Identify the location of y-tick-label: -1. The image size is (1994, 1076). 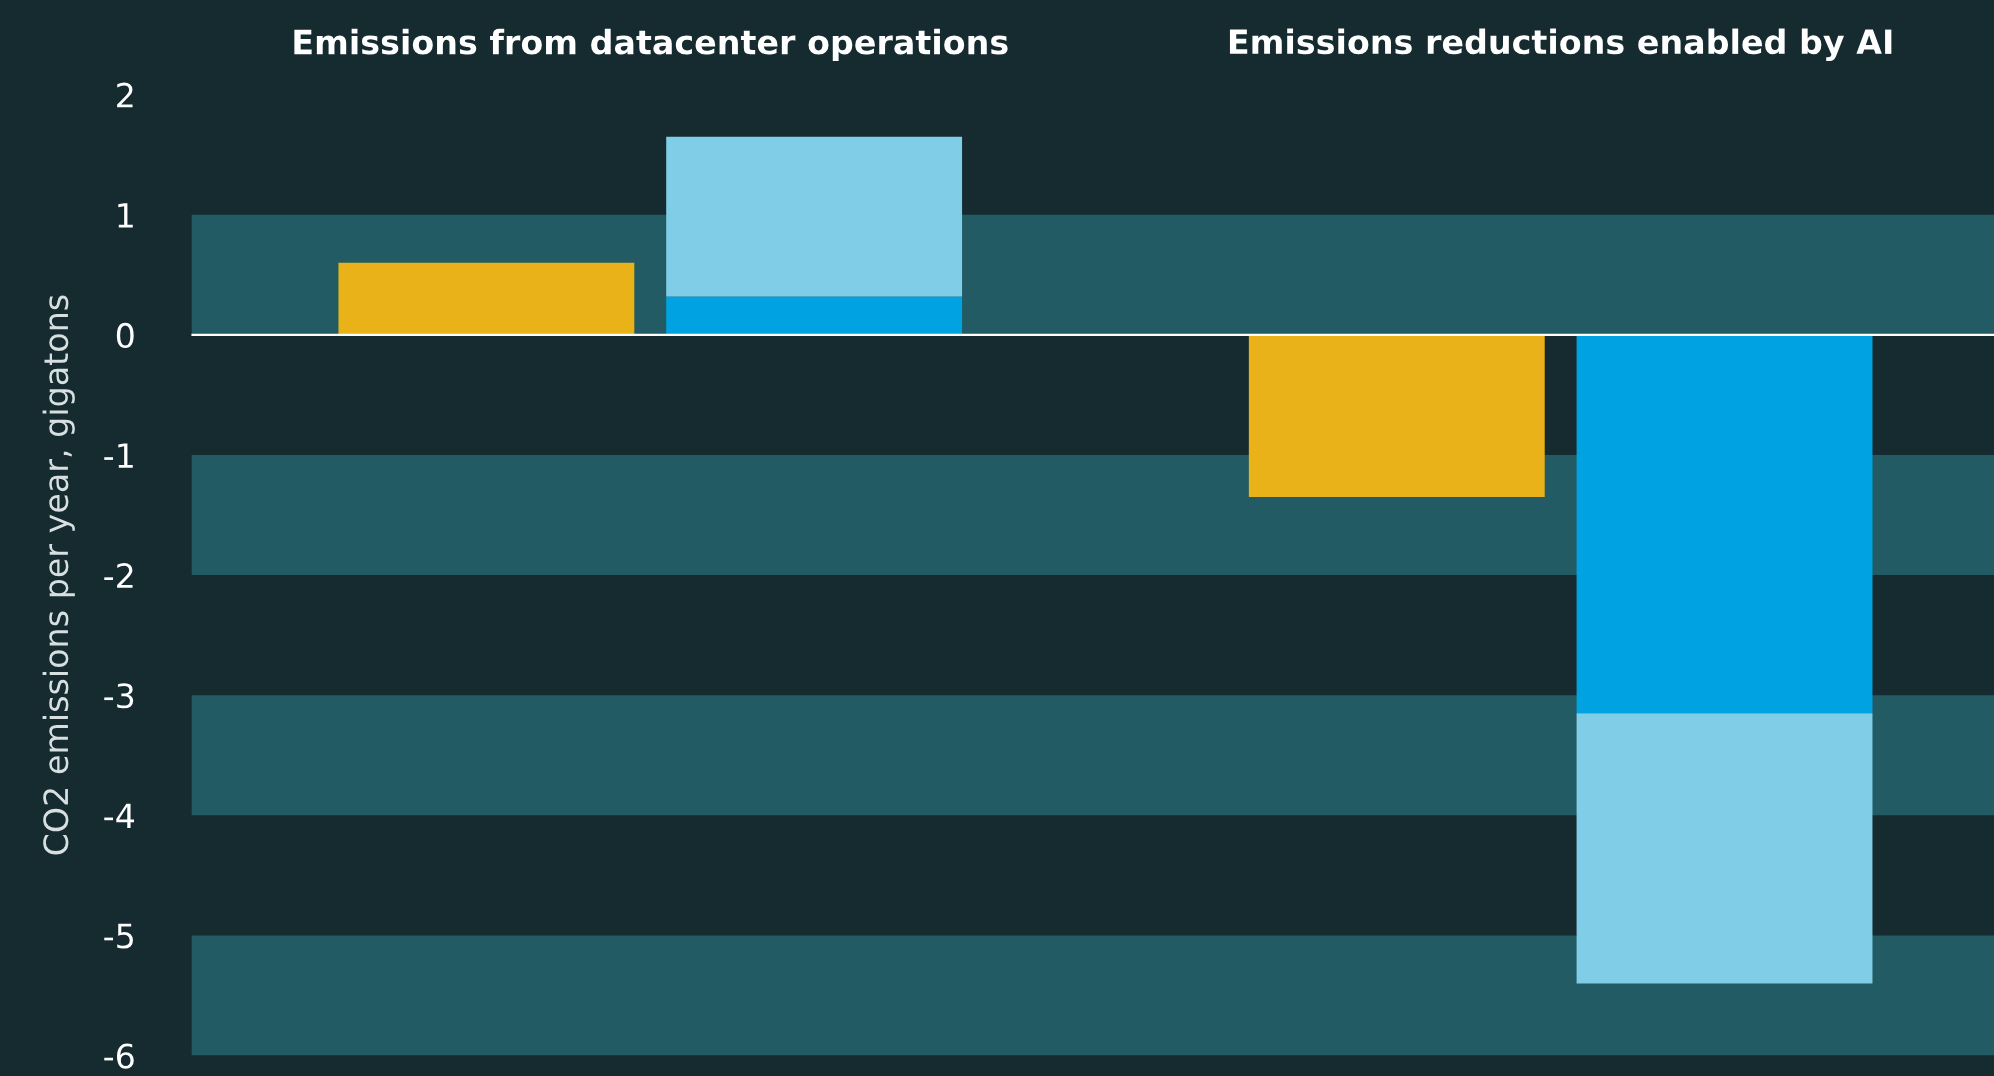
(118, 455).